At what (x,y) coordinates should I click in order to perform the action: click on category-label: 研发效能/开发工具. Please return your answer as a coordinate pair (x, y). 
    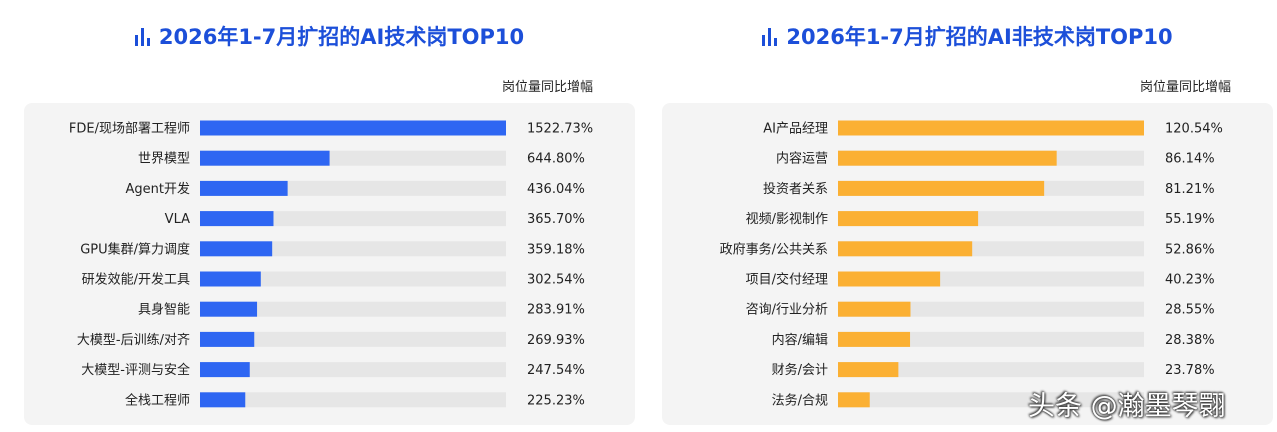
    Looking at the image, I should click on (136, 280).